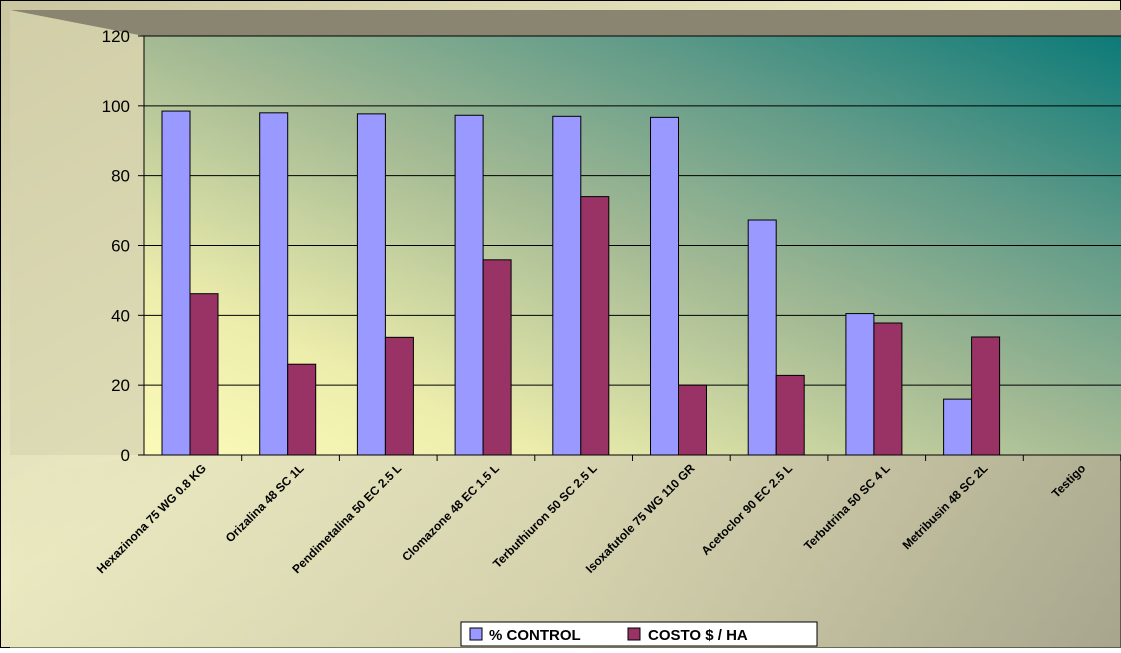 This screenshot has width=1121, height=653. Describe the element at coordinates (698, 635) in the screenshot. I see `legend-label-costo: COSTO $ / HA` at that location.